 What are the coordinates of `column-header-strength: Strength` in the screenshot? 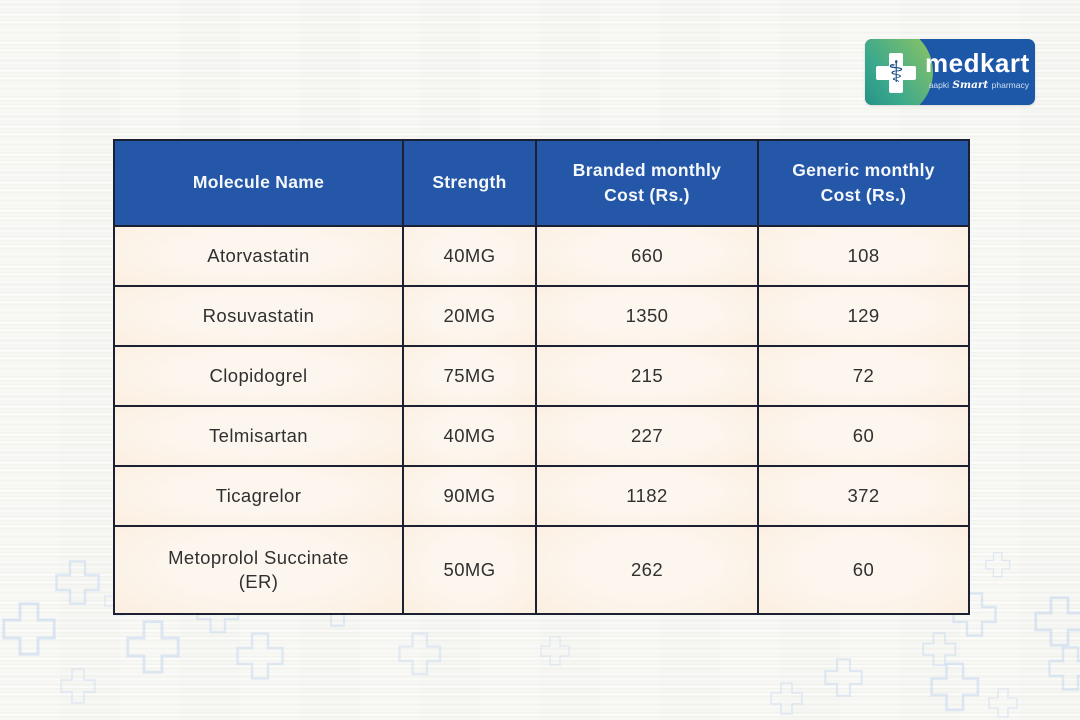 It's located at (469, 183).